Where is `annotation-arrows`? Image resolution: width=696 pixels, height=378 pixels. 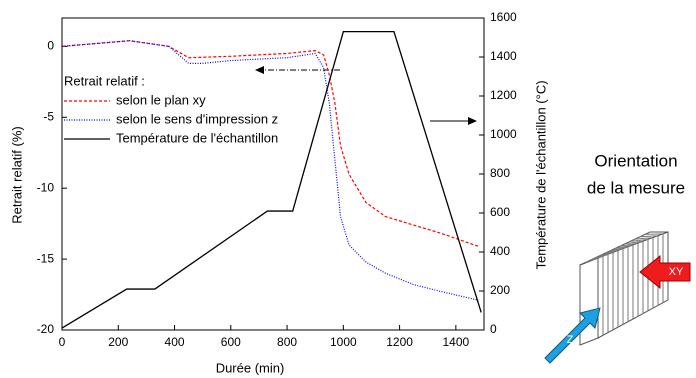
annotation-arrows is located at coordinates (366, 95).